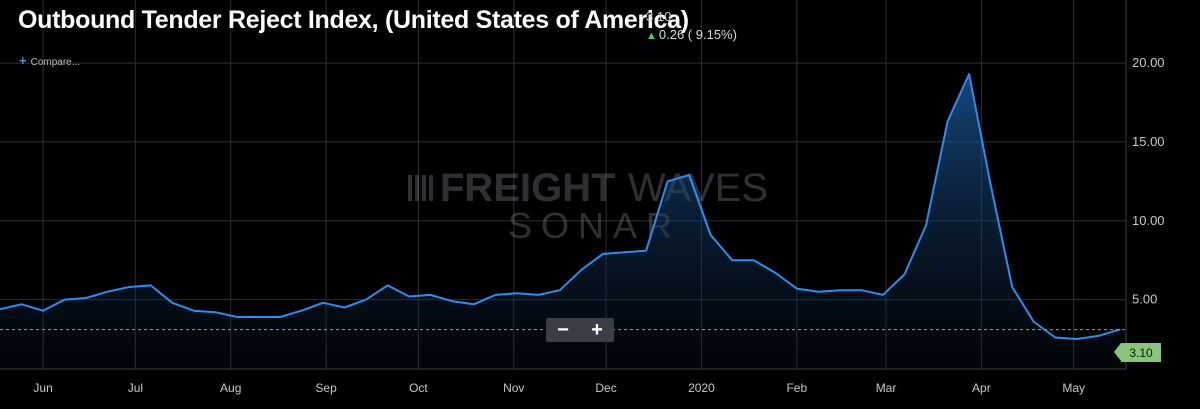 This screenshot has width=1200, height=409. What do you see at coordinates (528, 188) in the screenshot?
I see `watermark-freight: FREIGHT` at bounding box center [528, 188].